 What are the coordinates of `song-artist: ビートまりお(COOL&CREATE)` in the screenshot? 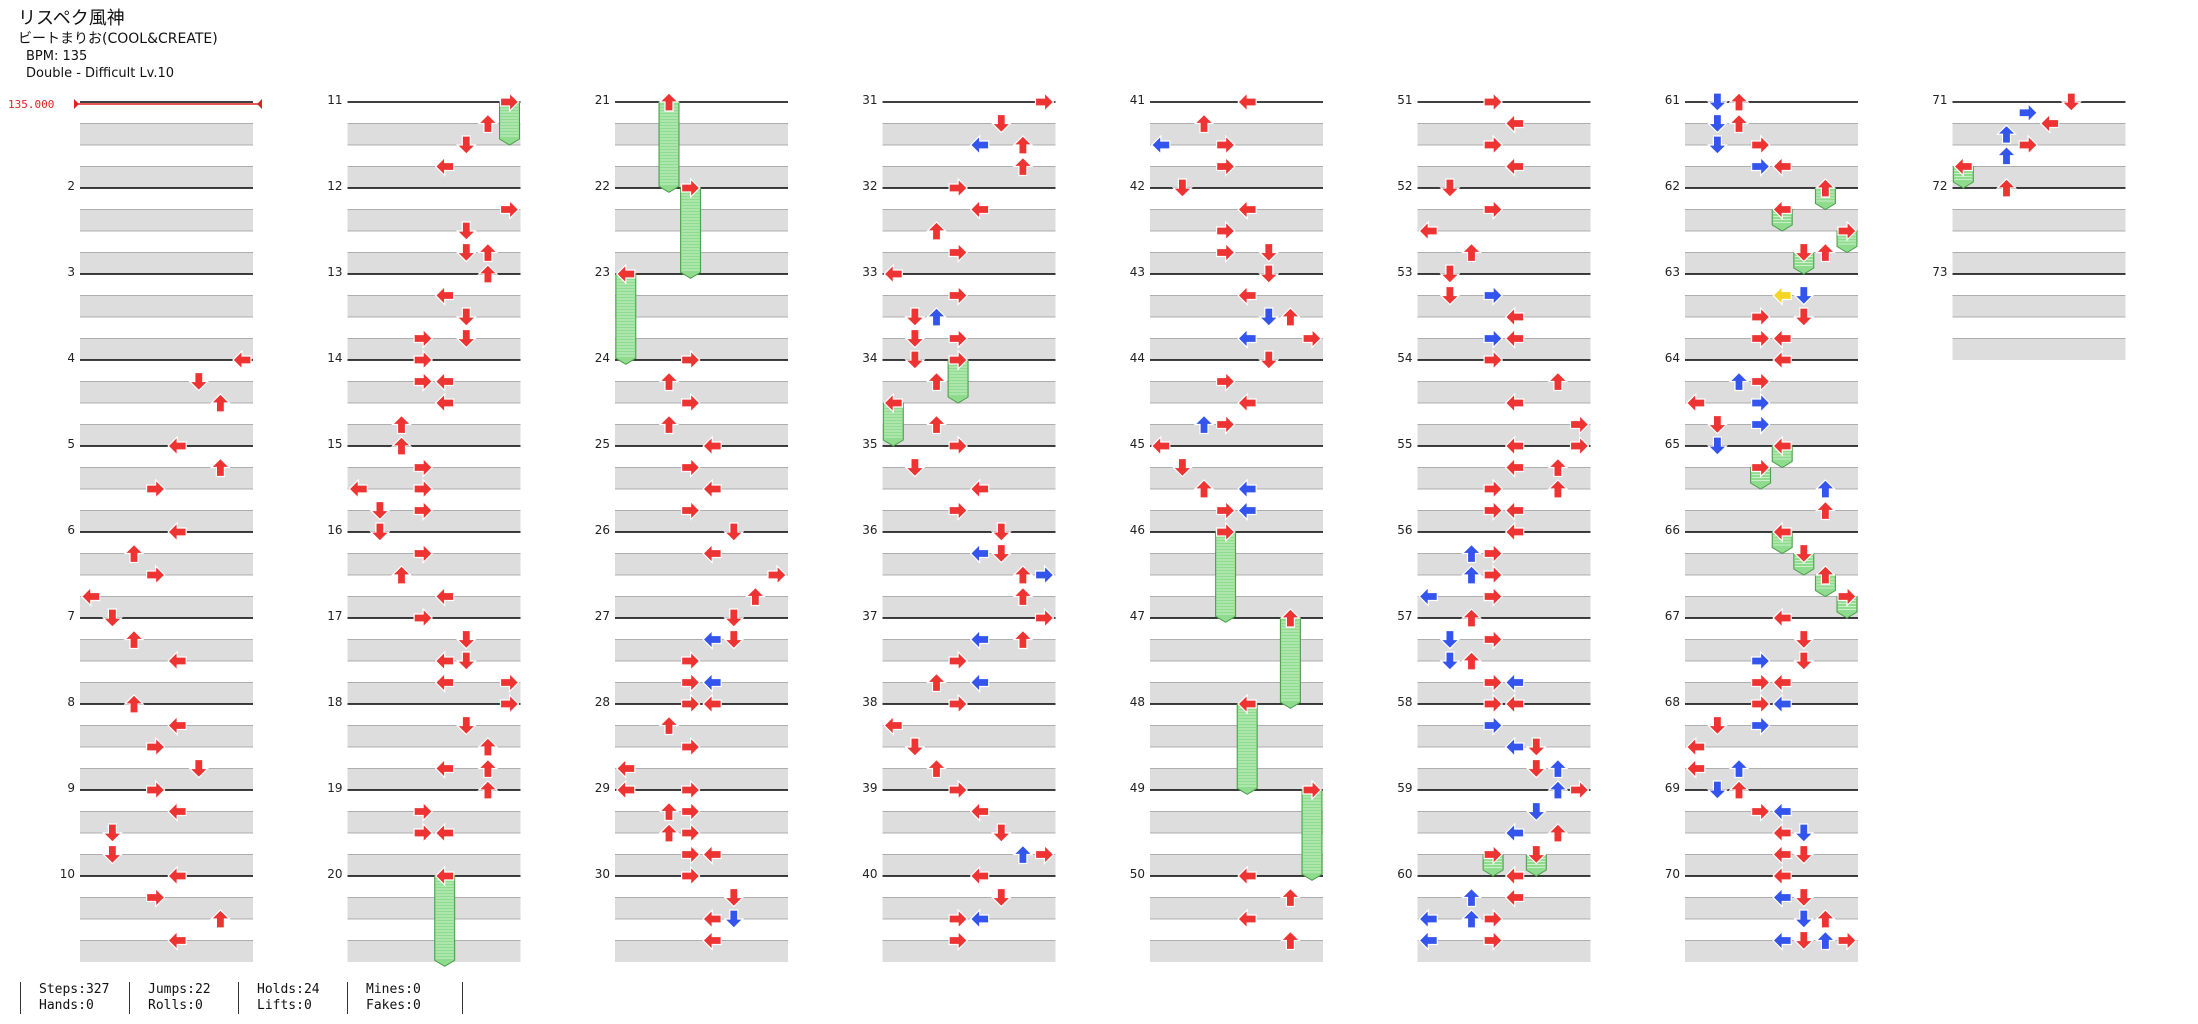 It's located at (118, 39).